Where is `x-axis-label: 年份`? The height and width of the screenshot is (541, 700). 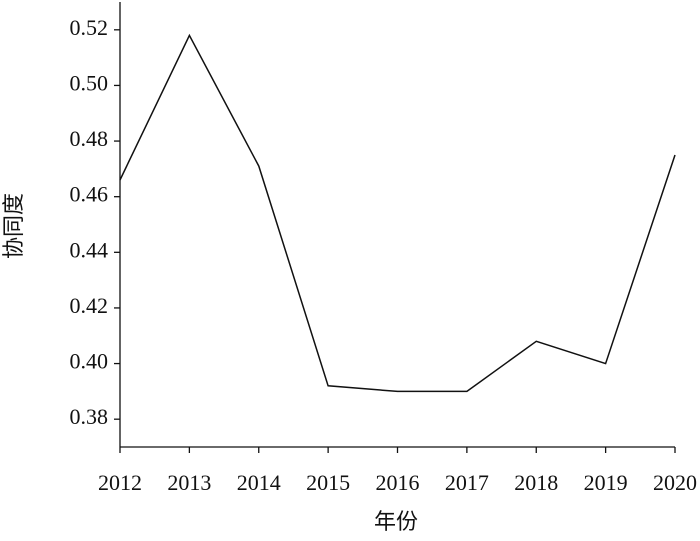
x-axis-label: 年份 is located at coordinates (396, 521).